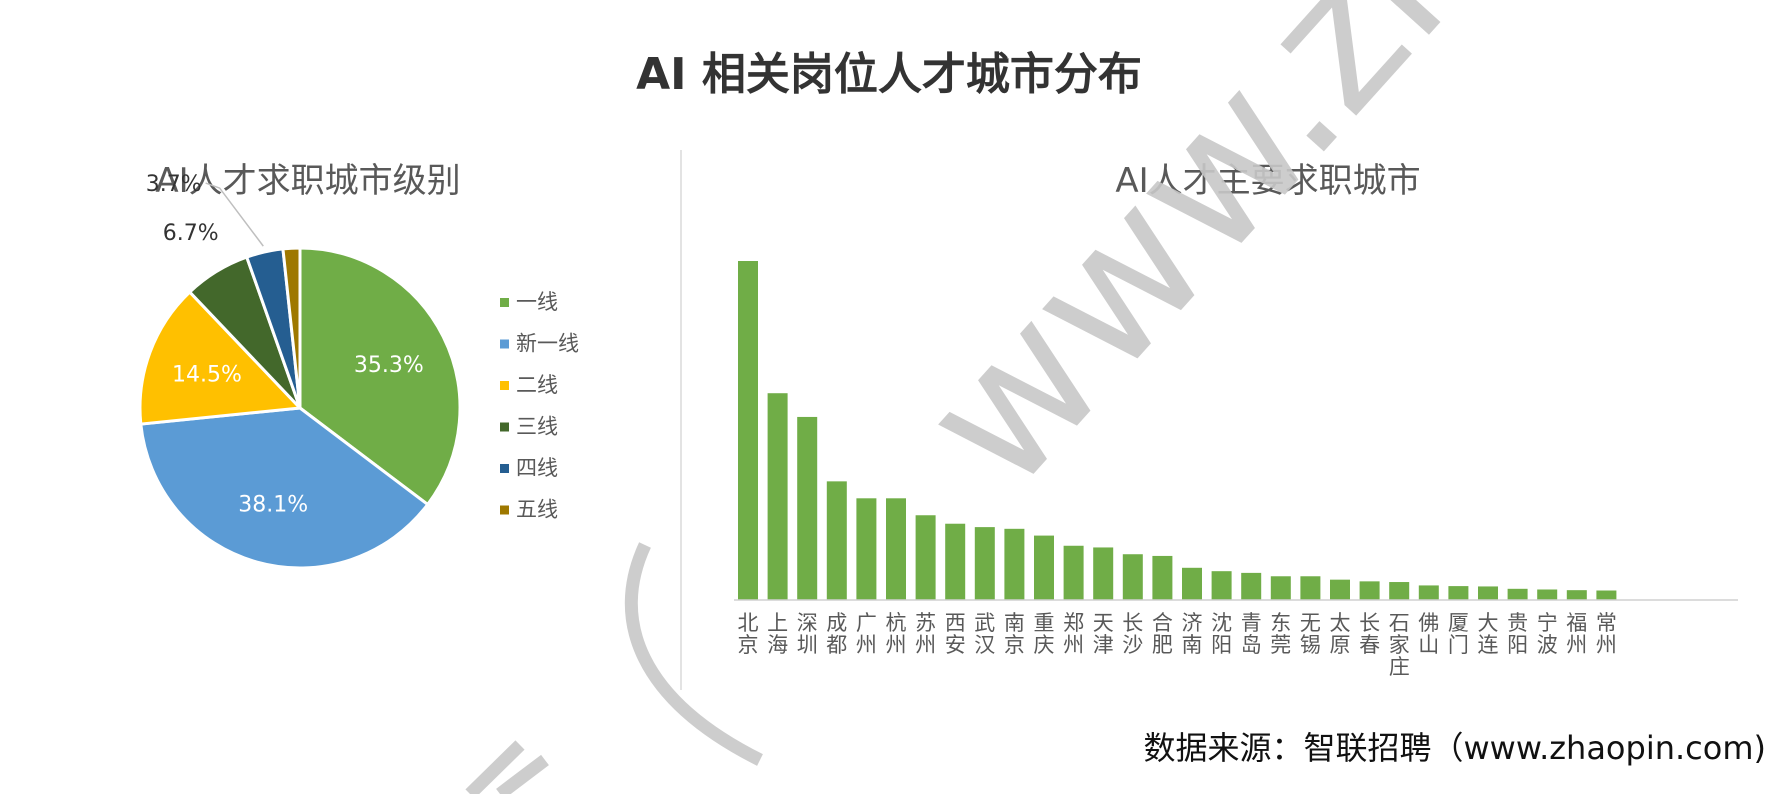 The height and width of the screenshot is (794, 1778). What do you see at coordinates (889, 74) in the screenshot?
I see `page-title: AI 相关岗位人才城市分布` at bounding box center [889, 74].